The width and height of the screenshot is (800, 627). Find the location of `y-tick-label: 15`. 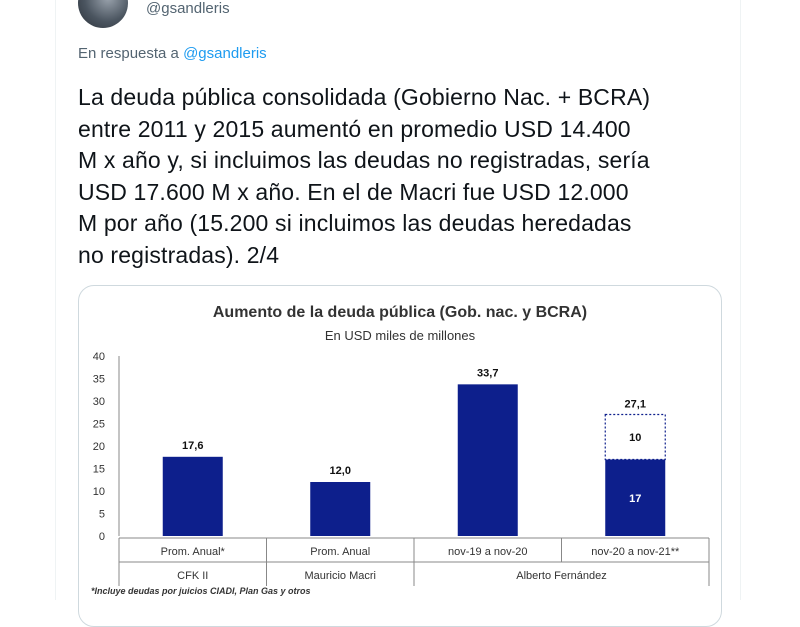

y-tick-label: 15 is located at coordinates (99, 470).